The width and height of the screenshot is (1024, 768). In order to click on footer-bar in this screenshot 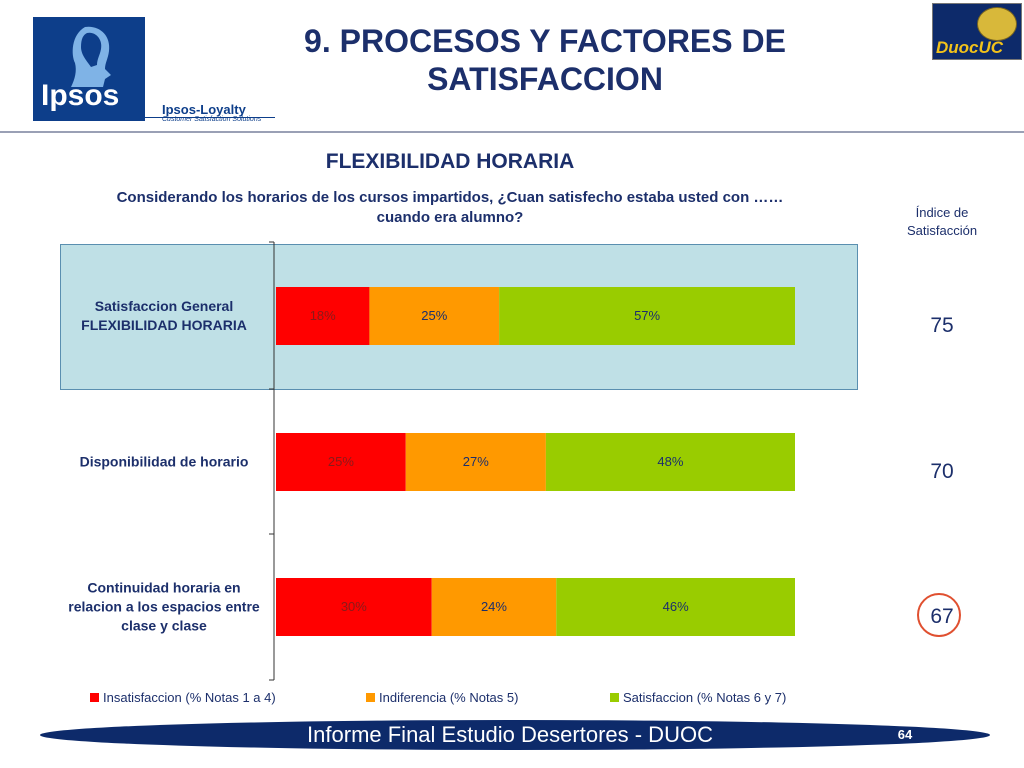, I will do `click(515, 735)`.